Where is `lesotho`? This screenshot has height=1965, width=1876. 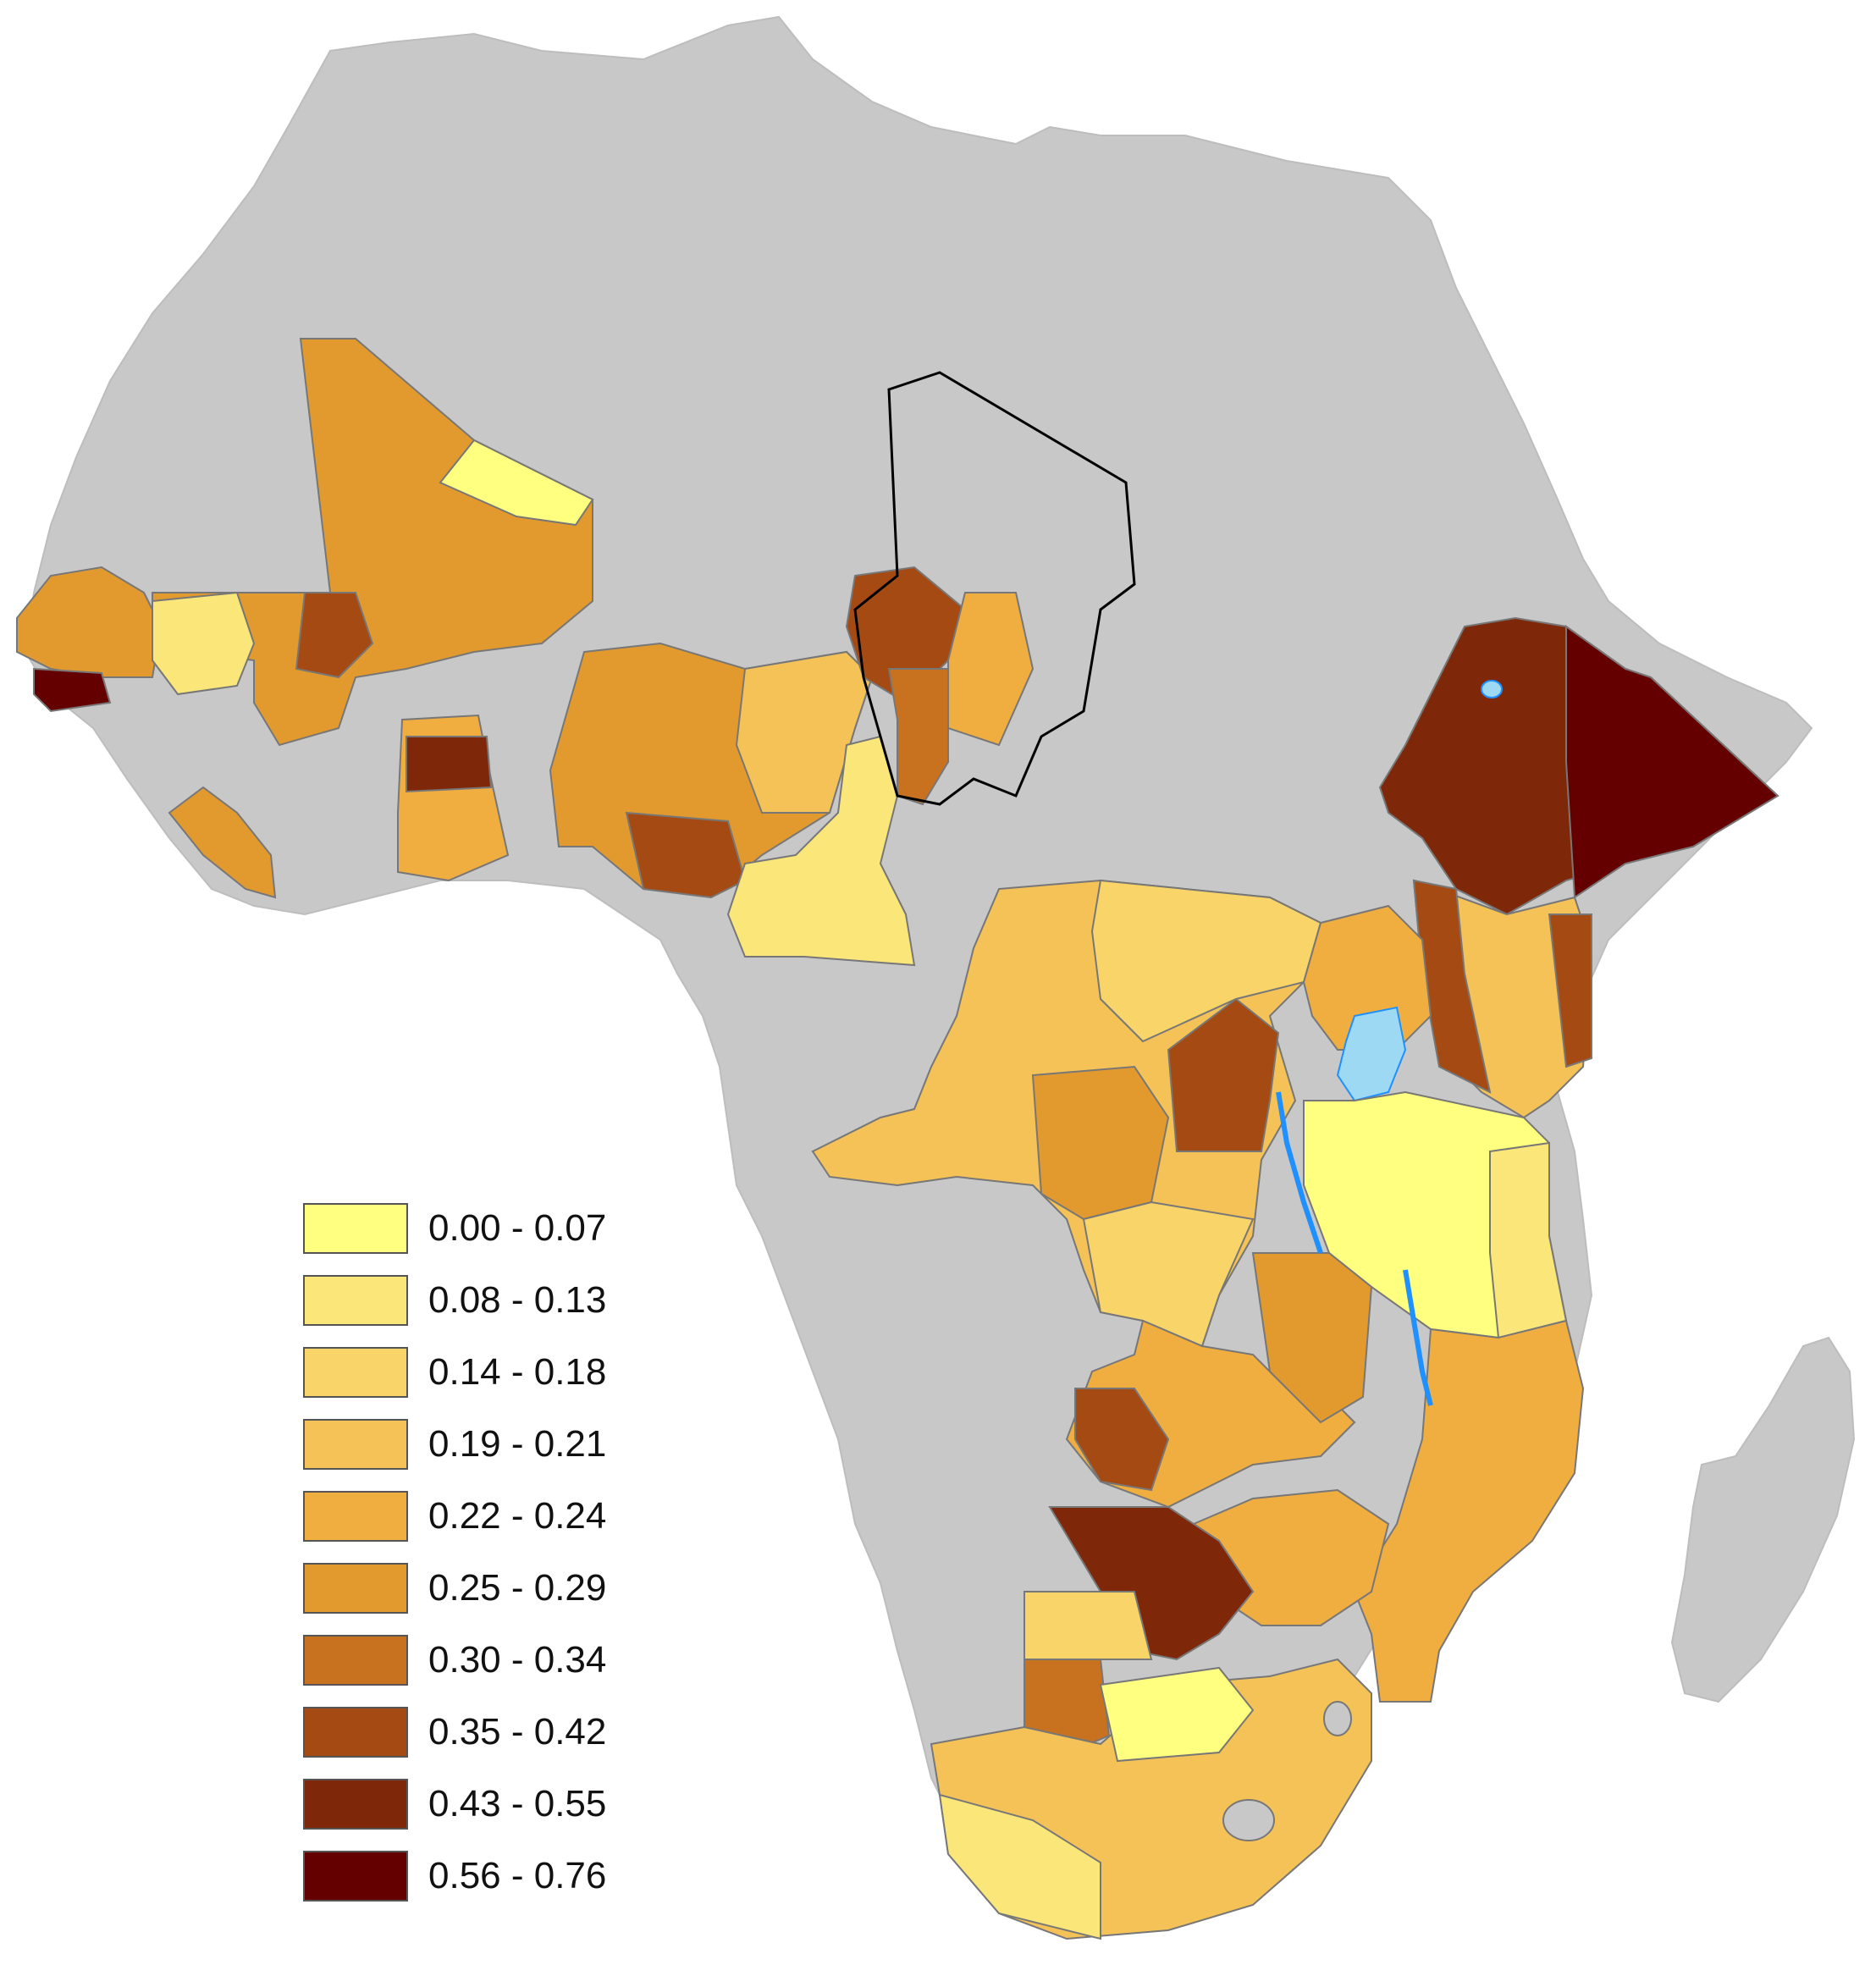 lesotho is located at coordinates (1248, 1820).